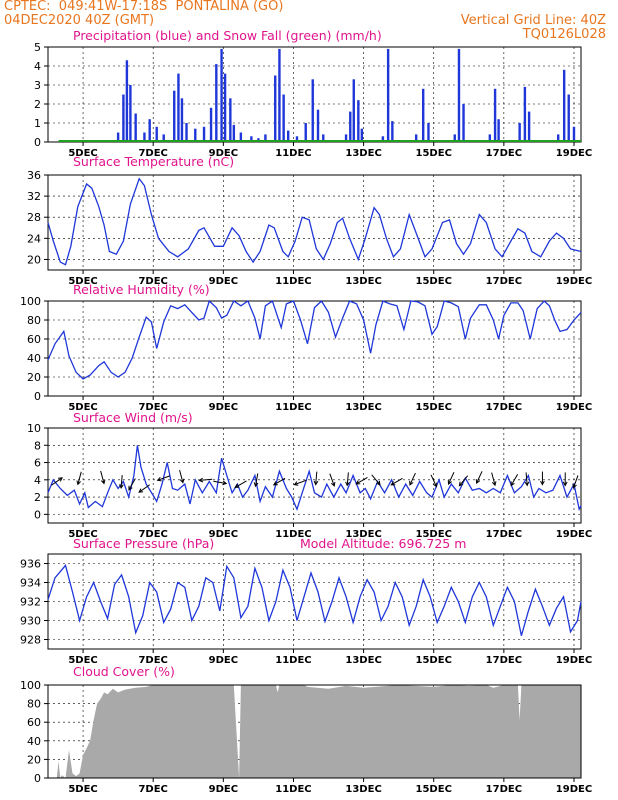 The image size is (618, 800). Describe the element at coordinates (30, 621) in the screenshot. I see `y-tick-label: 930` at that location.